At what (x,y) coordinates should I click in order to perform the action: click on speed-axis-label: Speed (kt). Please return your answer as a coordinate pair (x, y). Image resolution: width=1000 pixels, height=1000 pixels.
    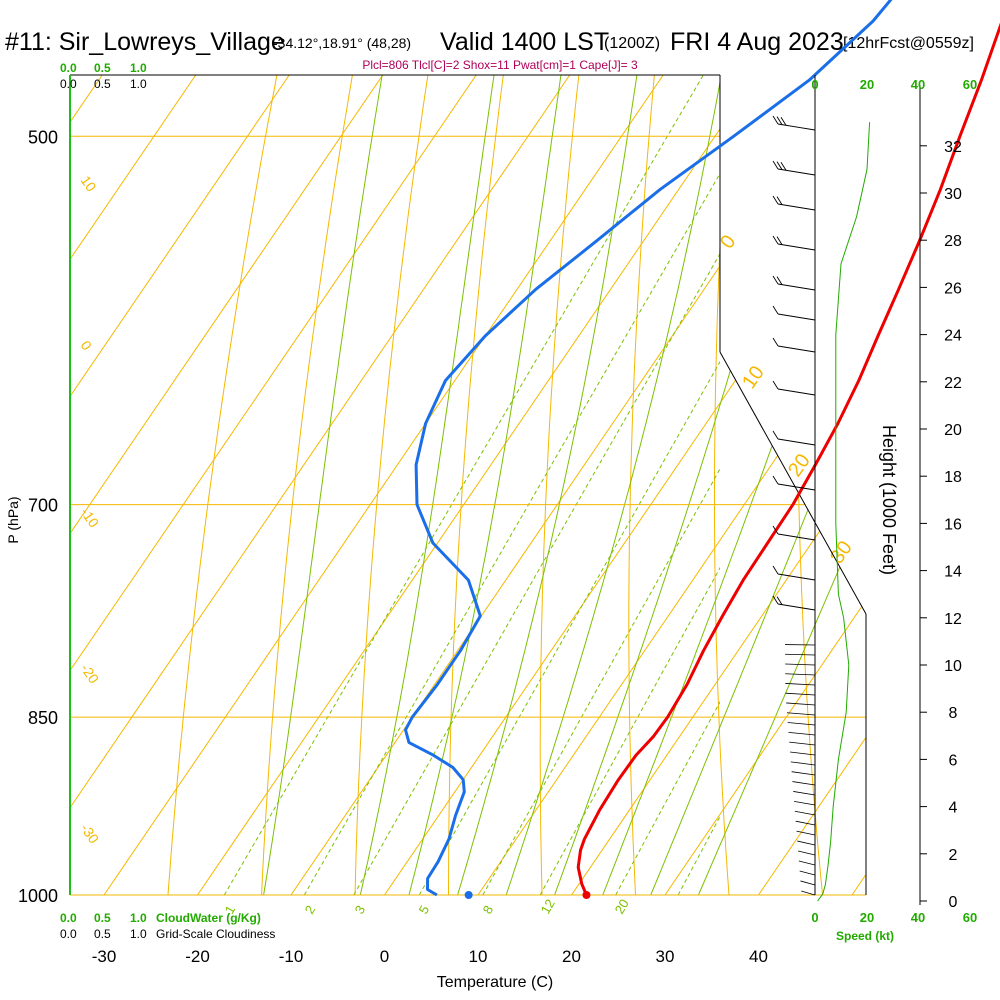
    Looking at the image, I should click on (865, 936).